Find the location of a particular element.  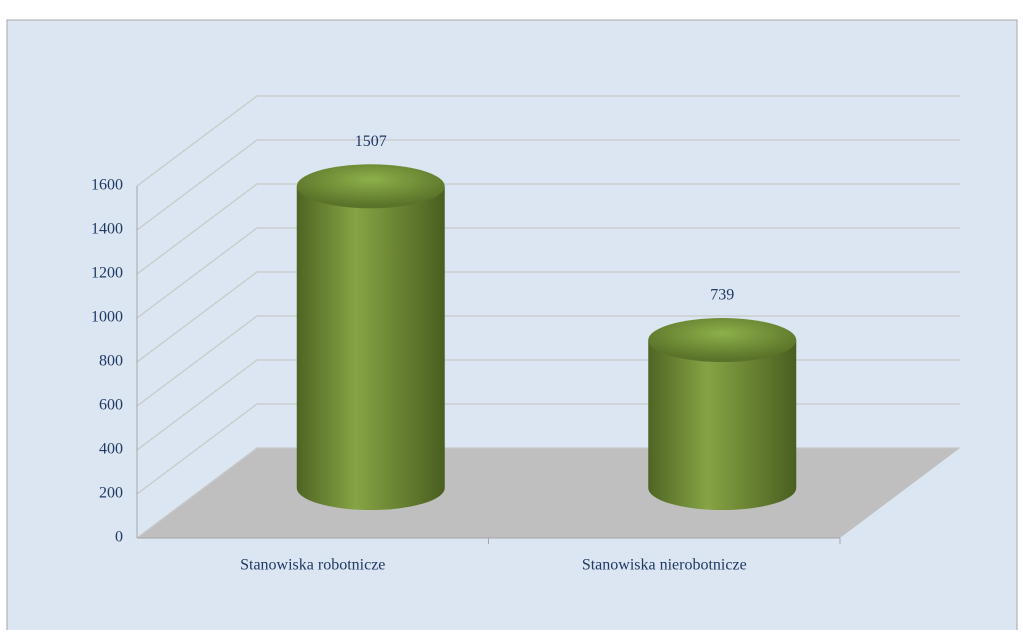

y-tick-label: 1600 is located at coordinates (107, 185).